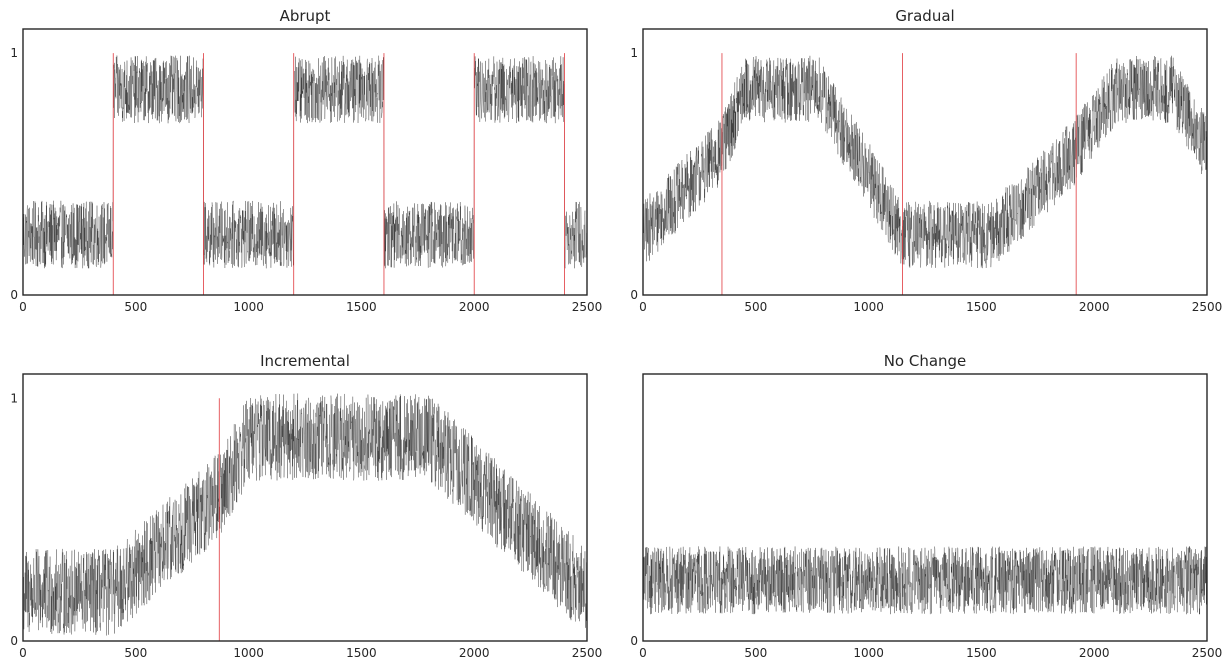 The width and height of the screenshot is (1232, 670). I want to click on panel-title: Abrupt, so click(305, 16).